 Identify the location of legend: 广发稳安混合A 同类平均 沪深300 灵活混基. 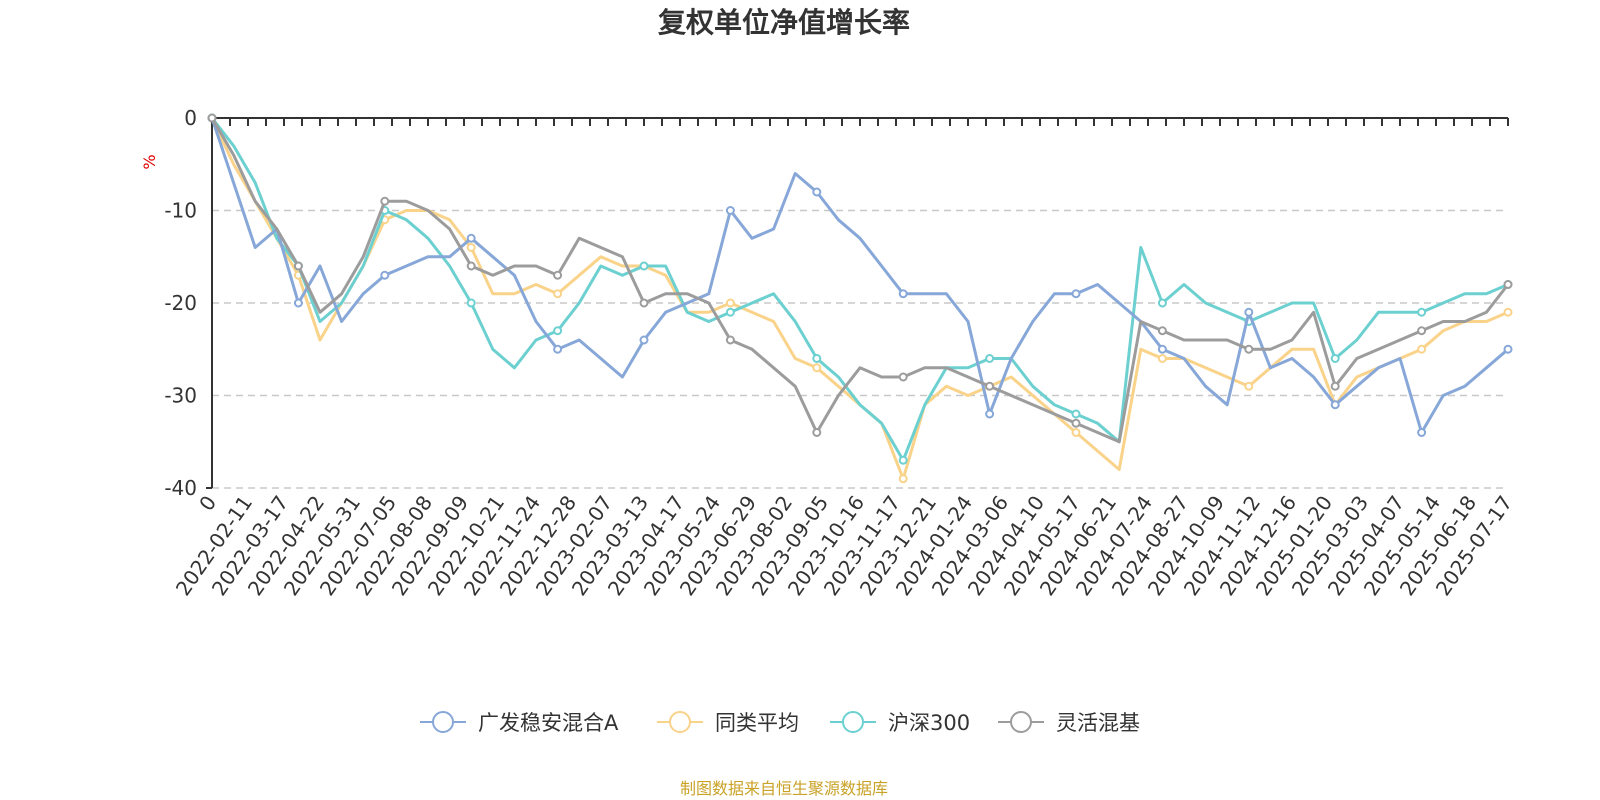
(780, 723).